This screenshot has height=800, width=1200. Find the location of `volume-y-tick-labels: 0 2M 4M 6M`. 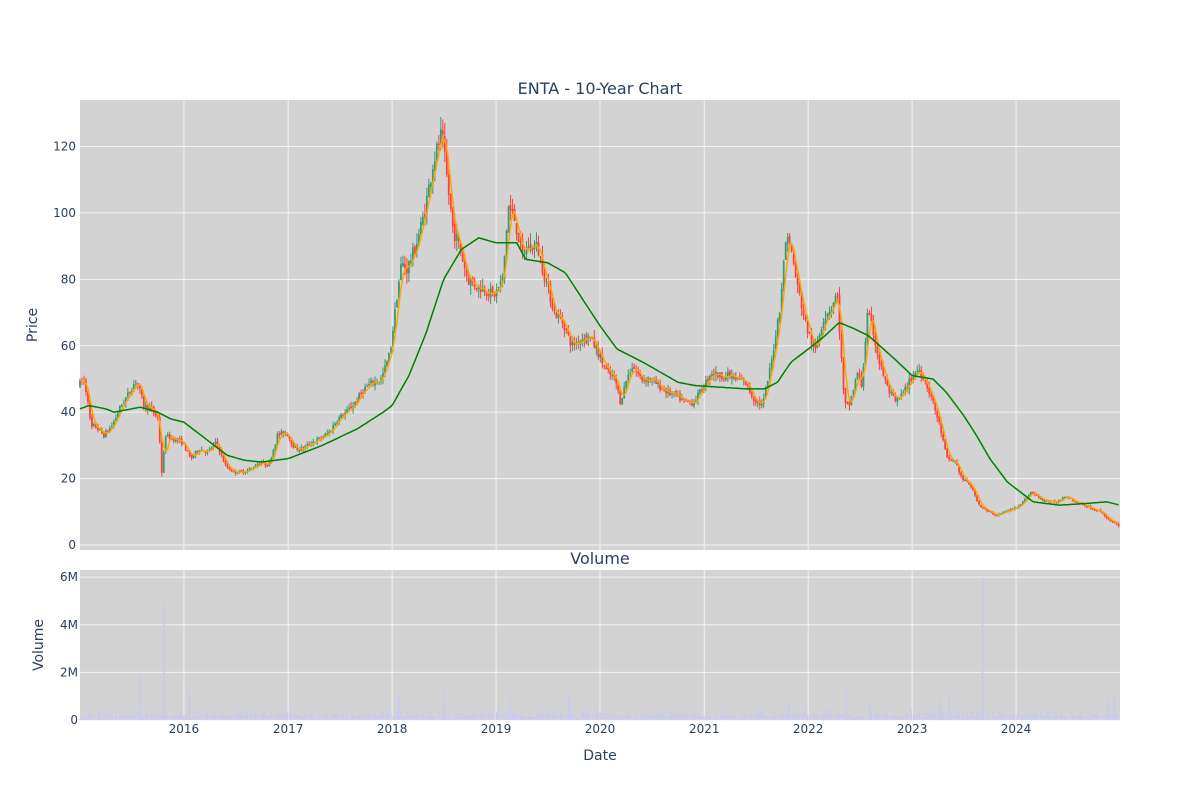

volume-y-tick-labels: 0 2M 4M 6M is located at coordinates (69, 648).